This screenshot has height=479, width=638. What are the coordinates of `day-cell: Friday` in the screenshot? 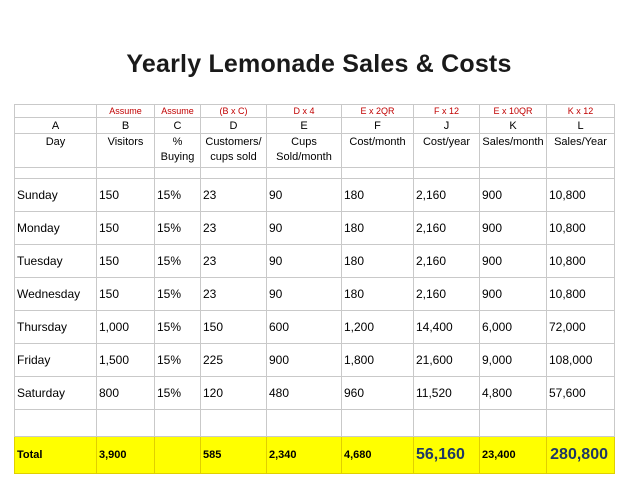 It's located at (55, 360).